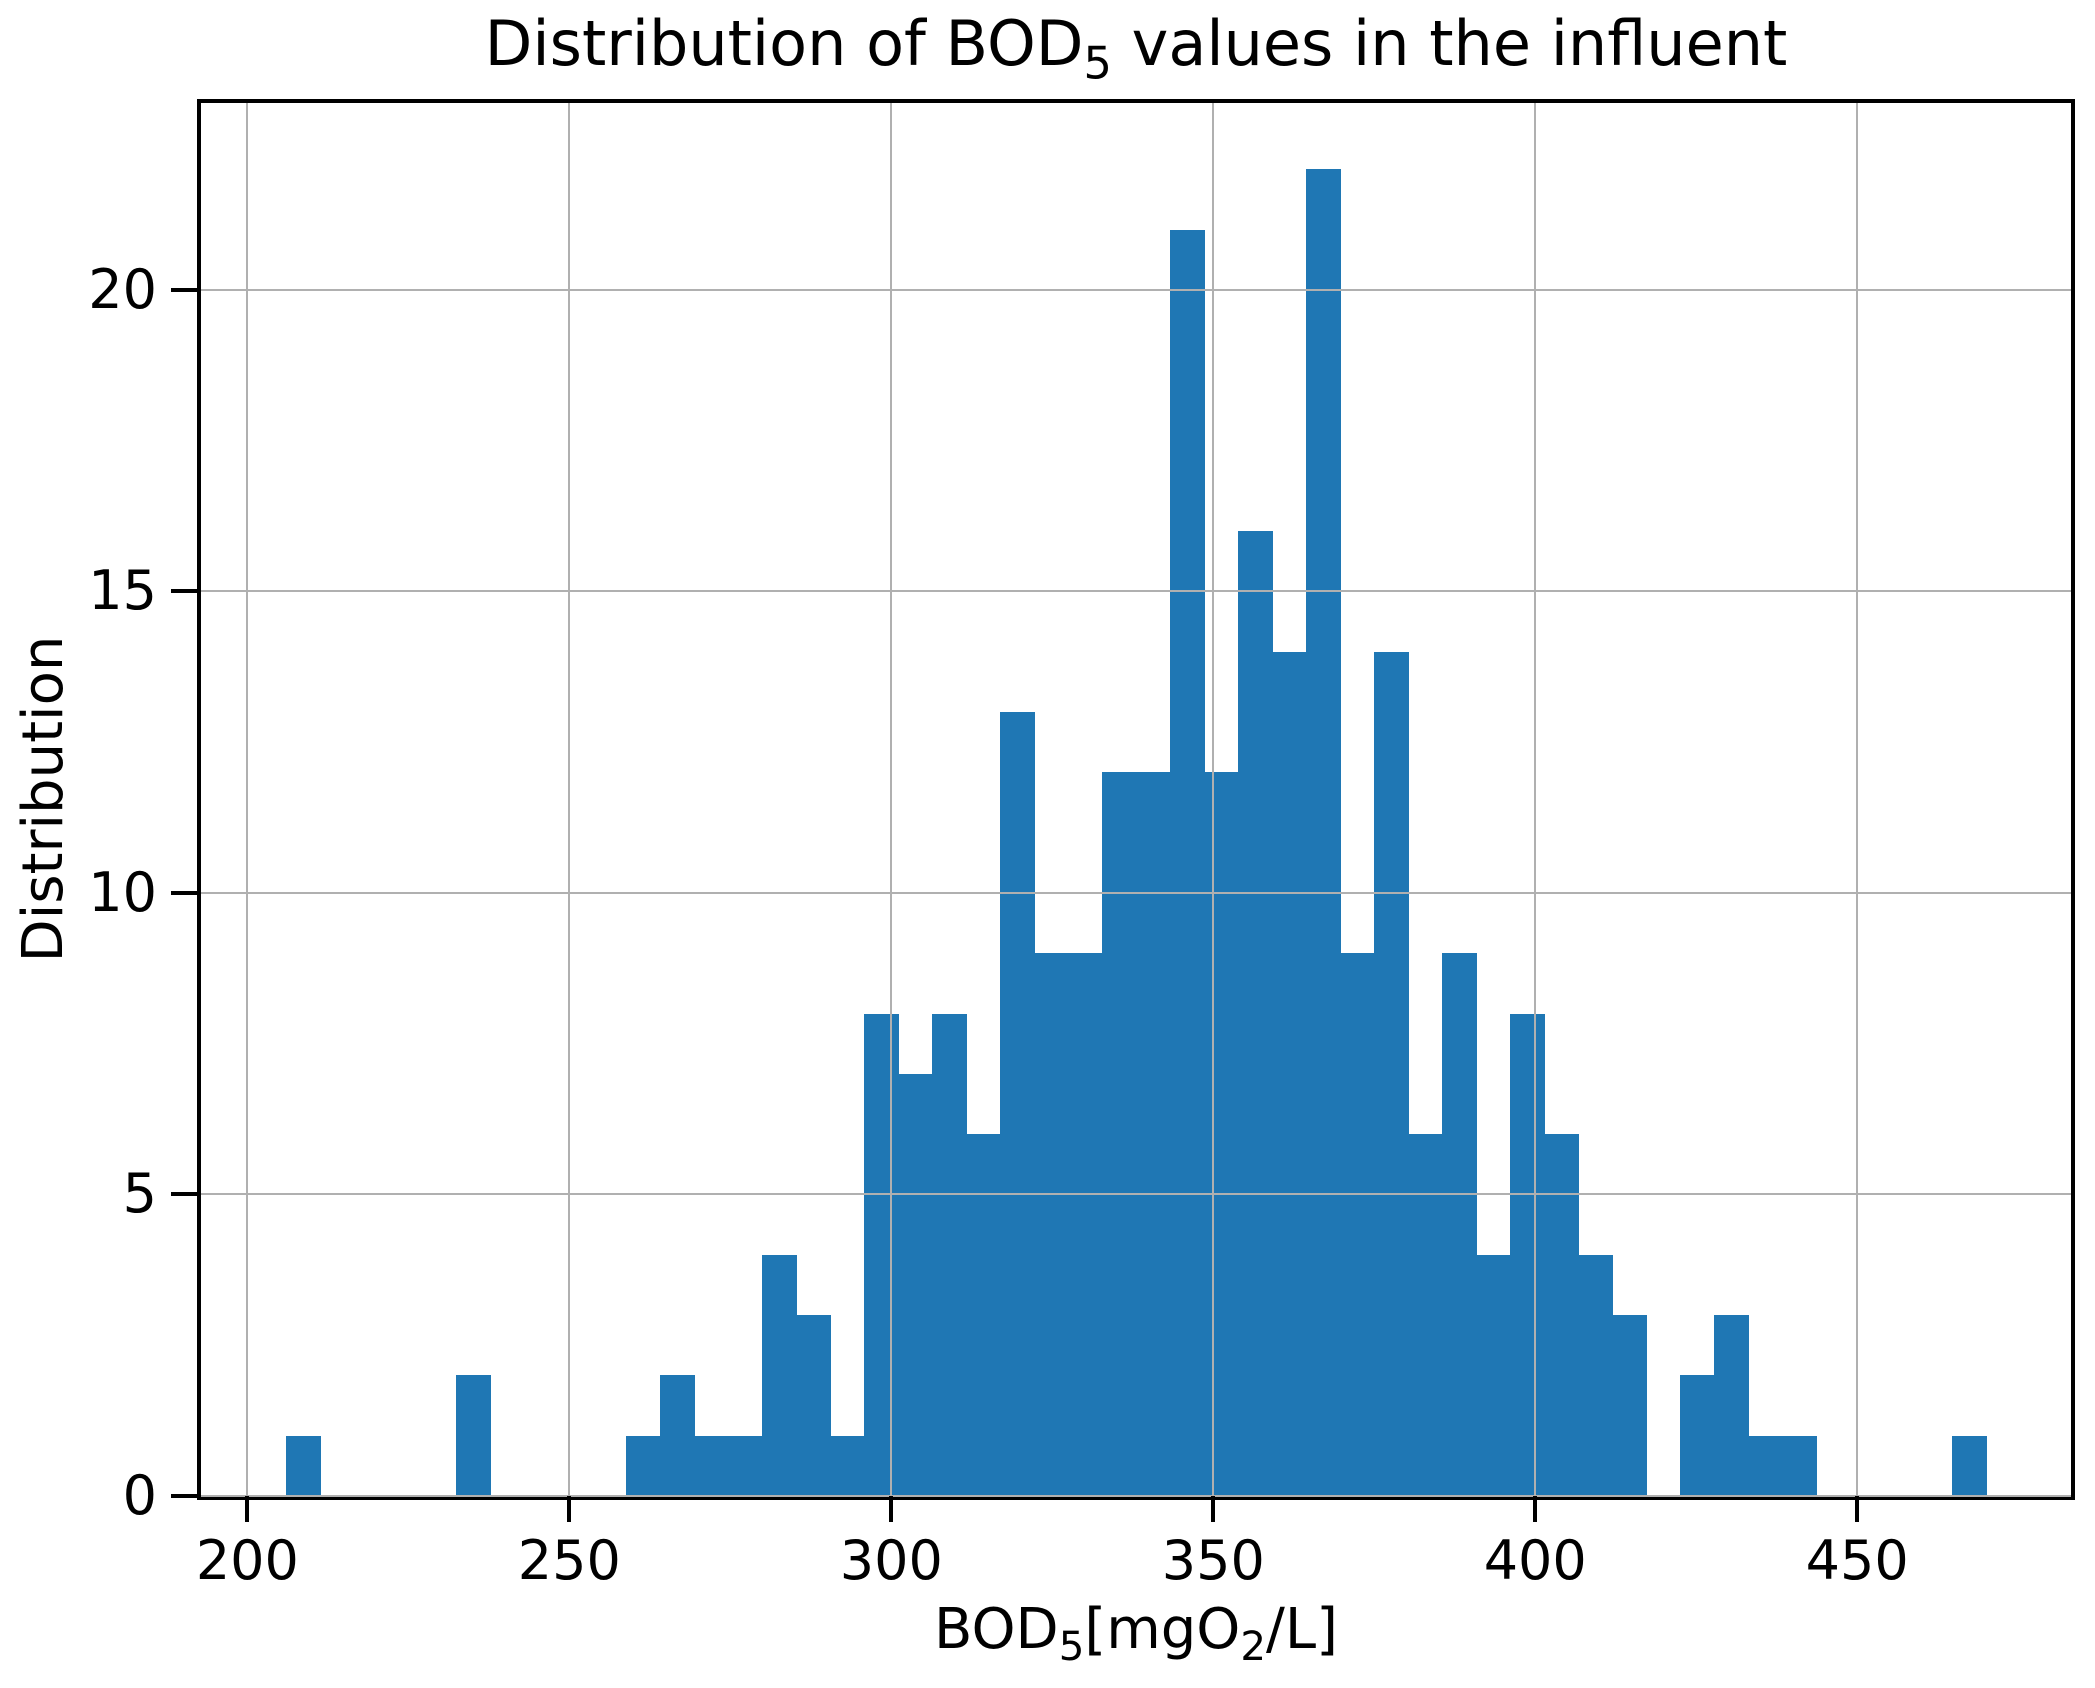 The image size is (2095, 1688). What do you see at coordinates (139, 1194) in the screenshot?
I see `y-tick-label: 5` at bounding box center [139, 1194].